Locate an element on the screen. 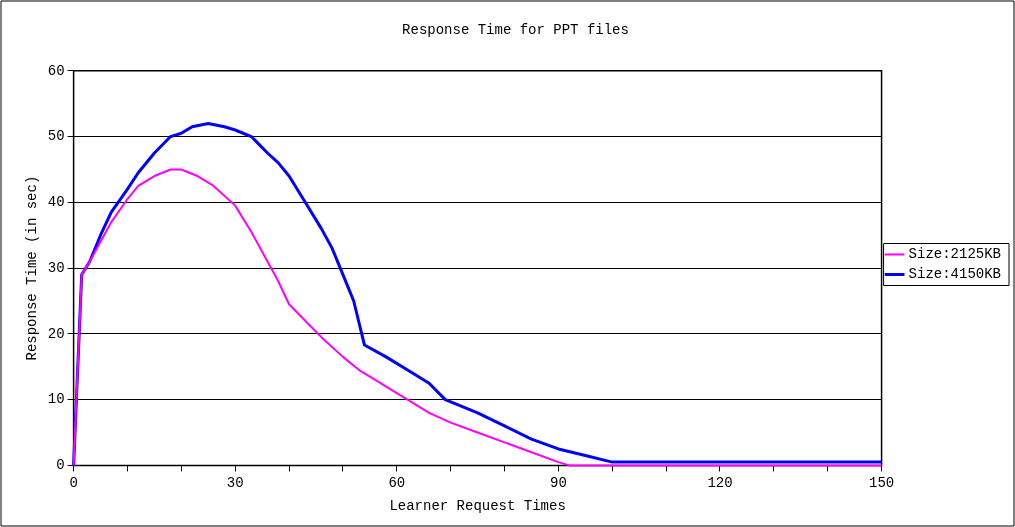  y-tick-label: 40 is located at coordinates (56, 202).